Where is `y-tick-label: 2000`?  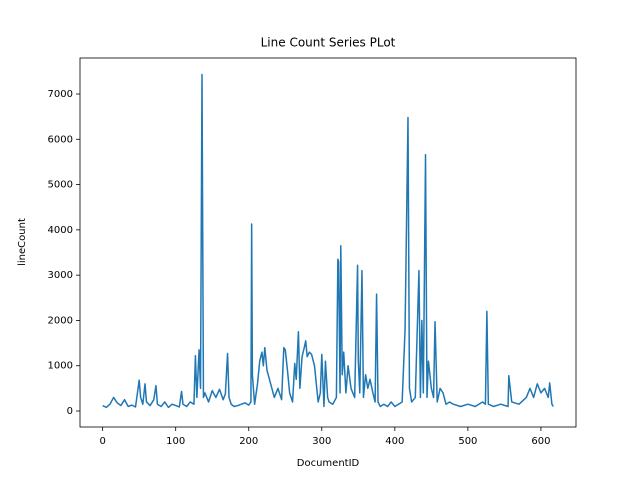
y-tick-label: 2000 is located at coordinates (60, 320).